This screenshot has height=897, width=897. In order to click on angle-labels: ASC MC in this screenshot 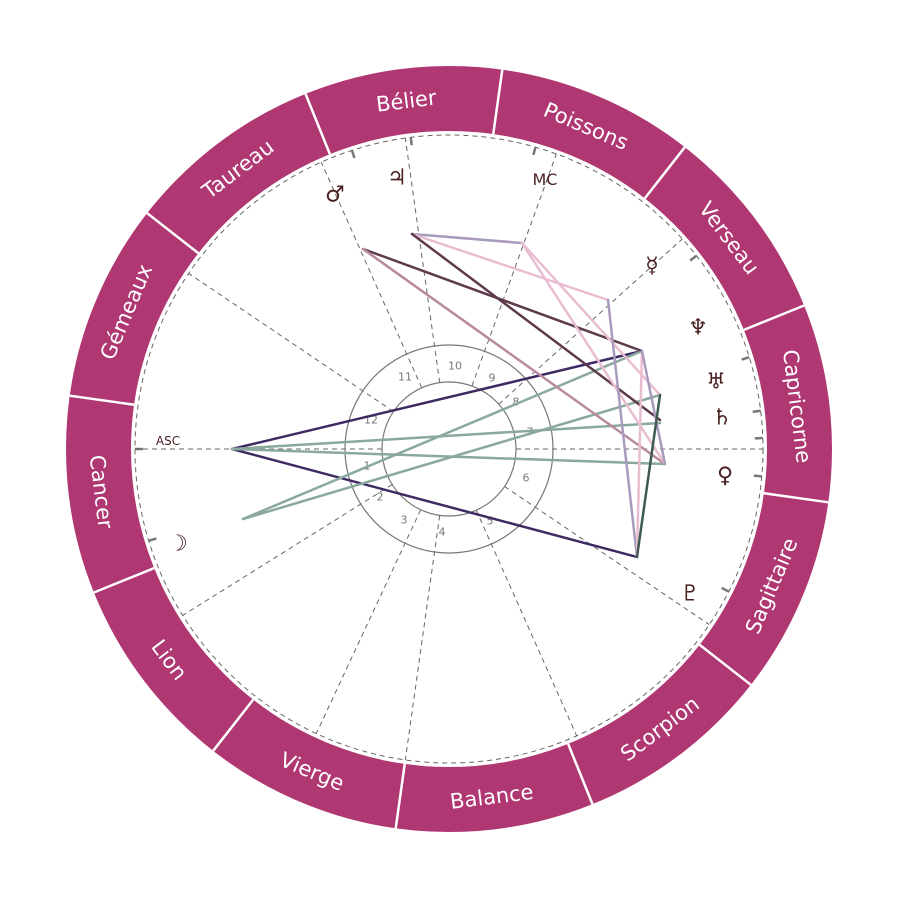, I will do `click(357, 309)`.